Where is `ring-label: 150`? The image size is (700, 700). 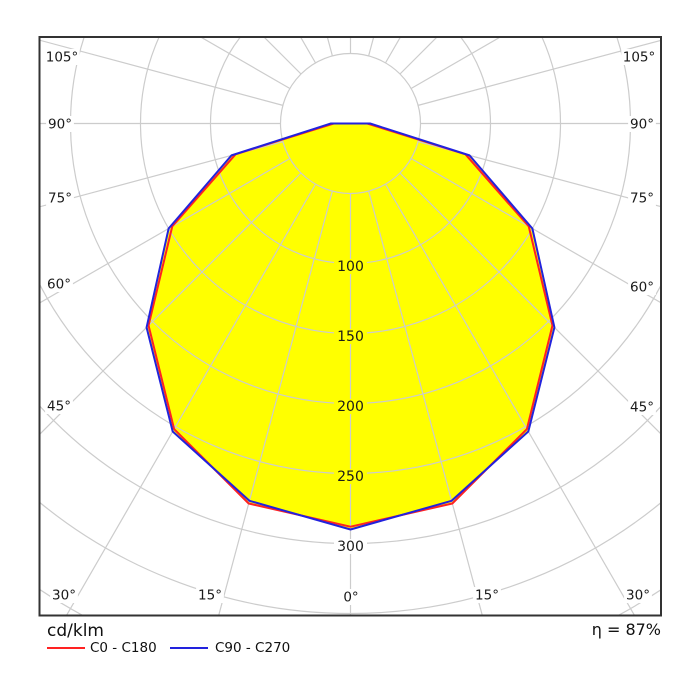 ring-label: 150 is located at coordinates (350, 337).